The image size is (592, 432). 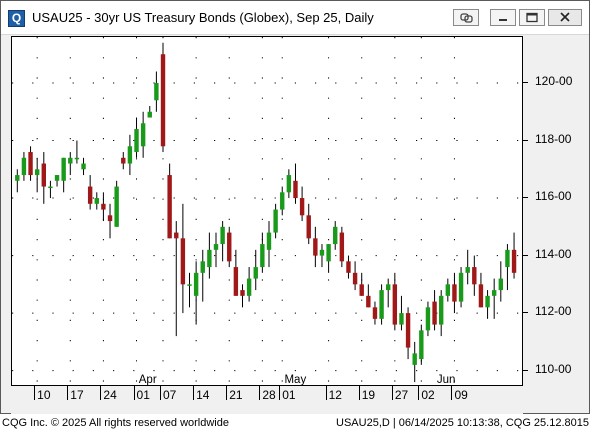 I want to click on day-label: 17, so click(x=77, y=395).